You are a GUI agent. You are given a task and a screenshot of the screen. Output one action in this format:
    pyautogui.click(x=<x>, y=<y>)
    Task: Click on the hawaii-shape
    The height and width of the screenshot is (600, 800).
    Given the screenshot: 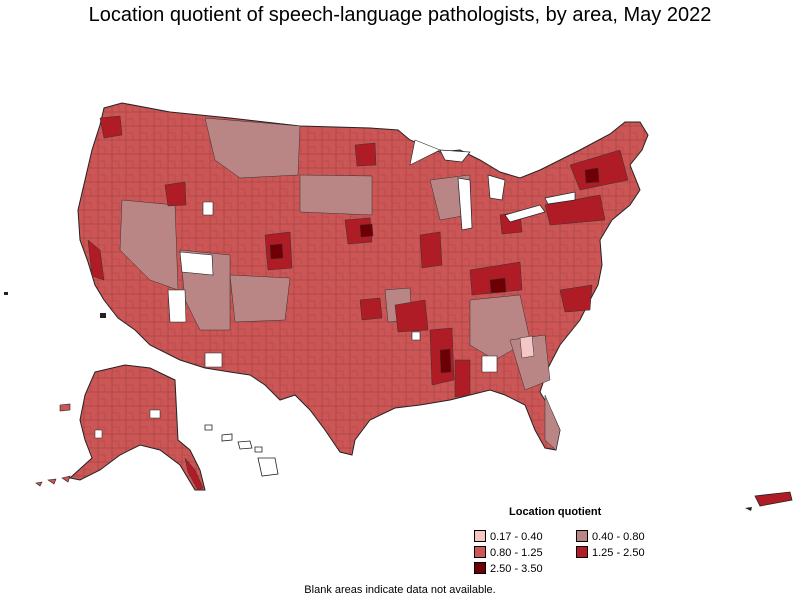 What is the action you would take?
    pyautogui.click(x=241, y=450)
    